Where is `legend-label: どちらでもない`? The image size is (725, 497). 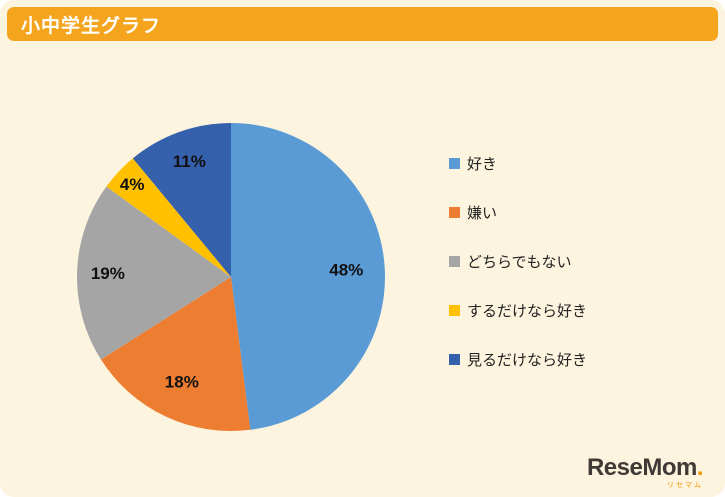 legend-label: どちらでもない is located at coordinates (519, 262).